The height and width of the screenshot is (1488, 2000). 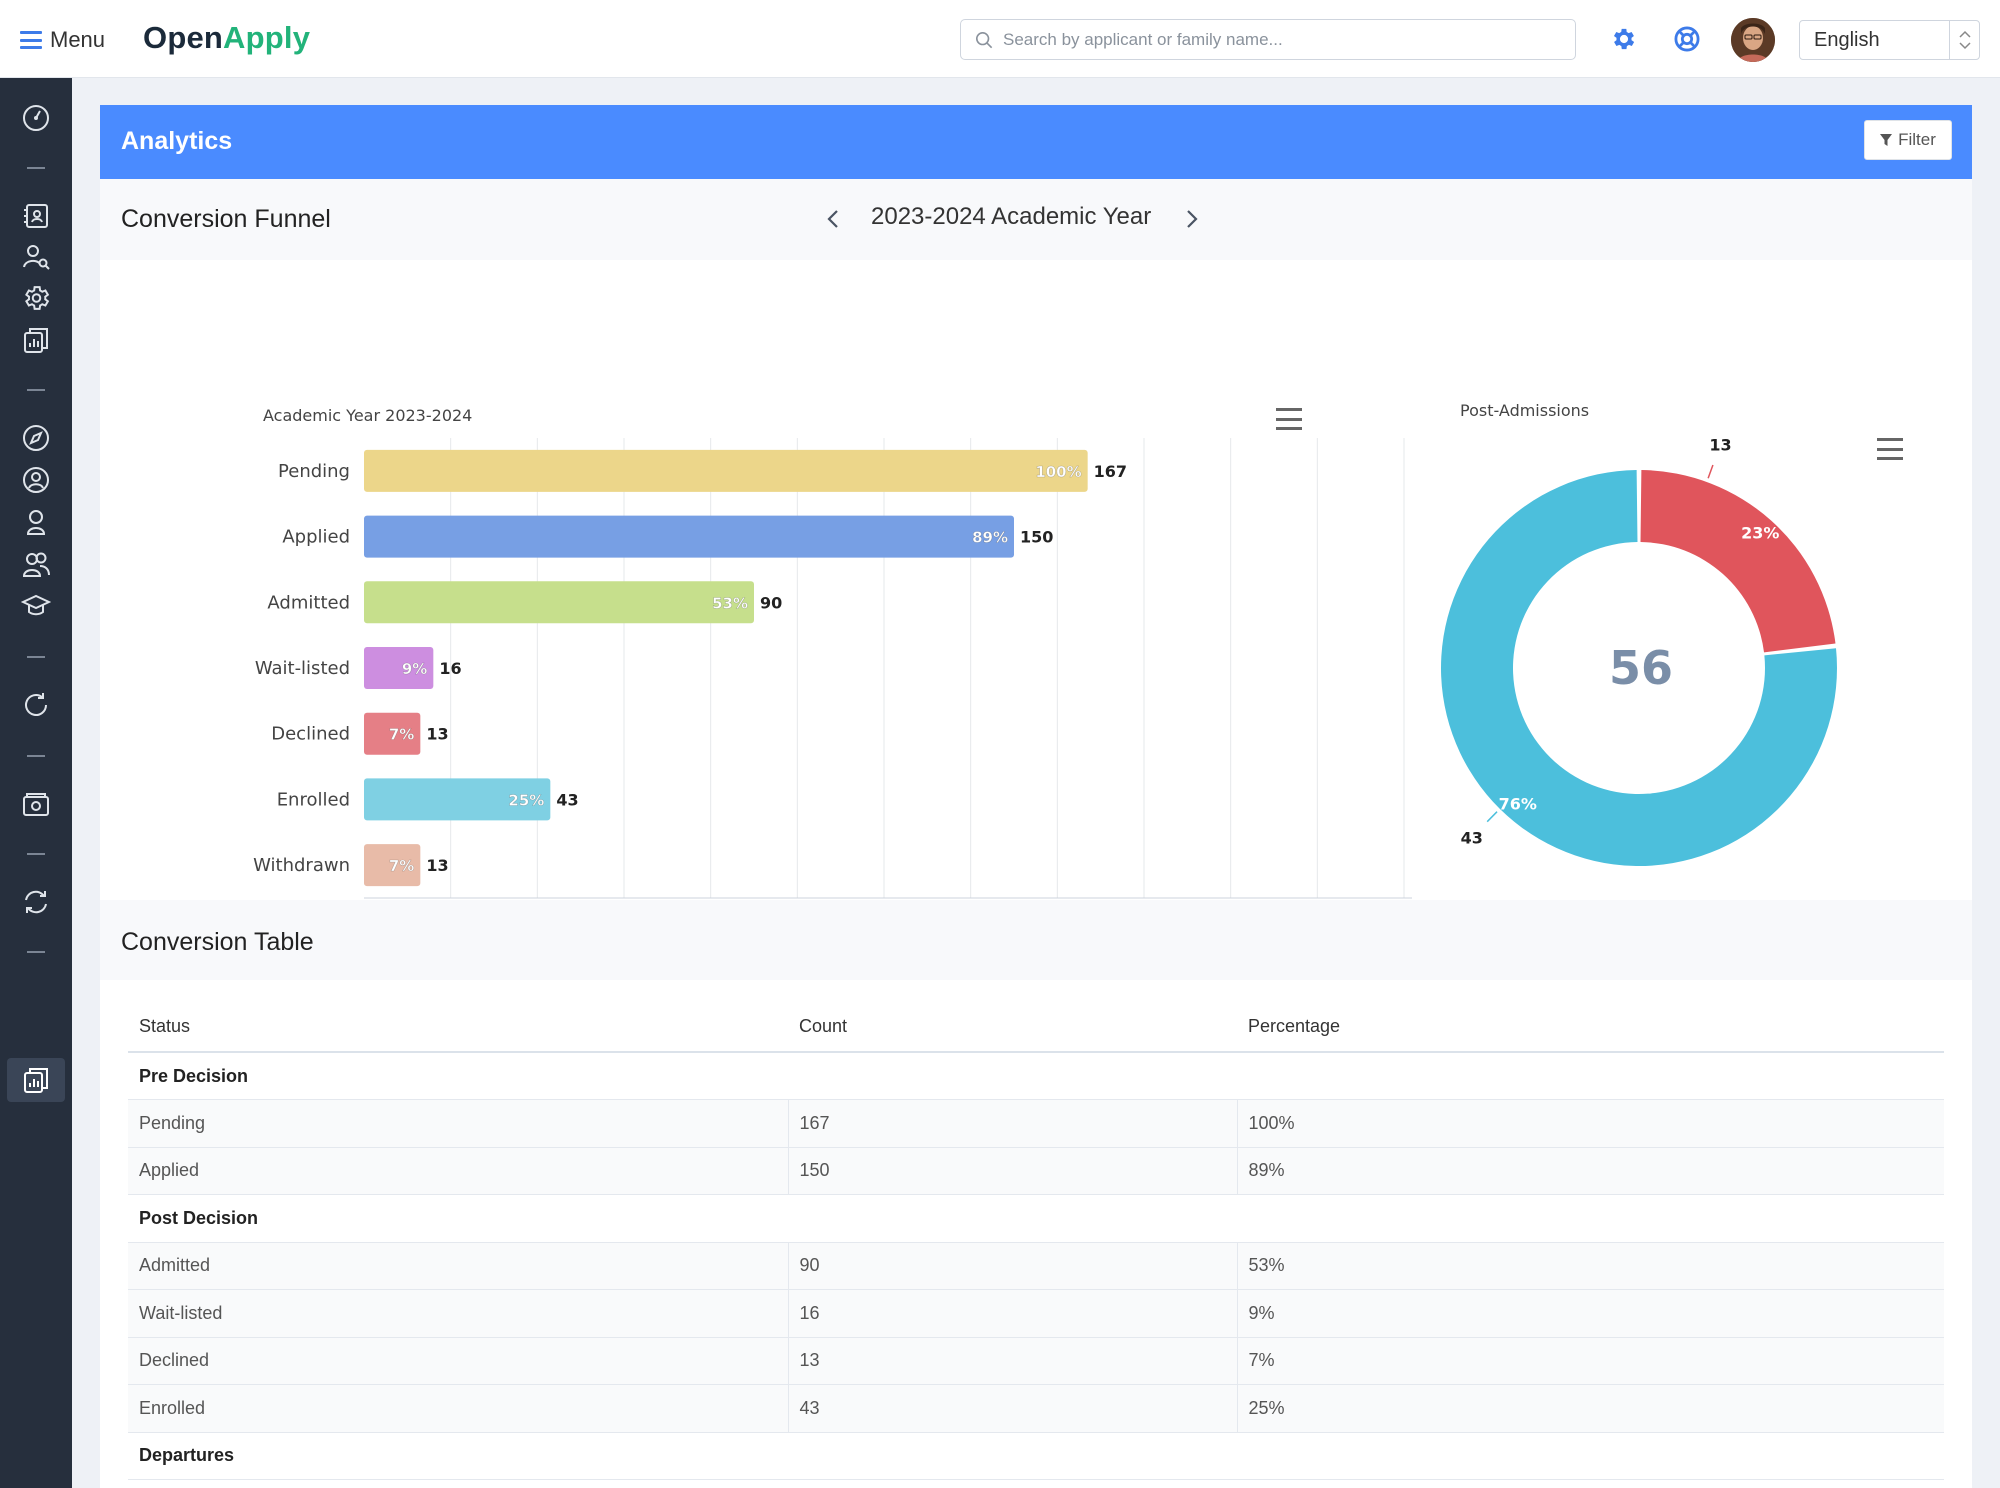 I want to click on sidebar-item-students, so click(x=36, y=606).